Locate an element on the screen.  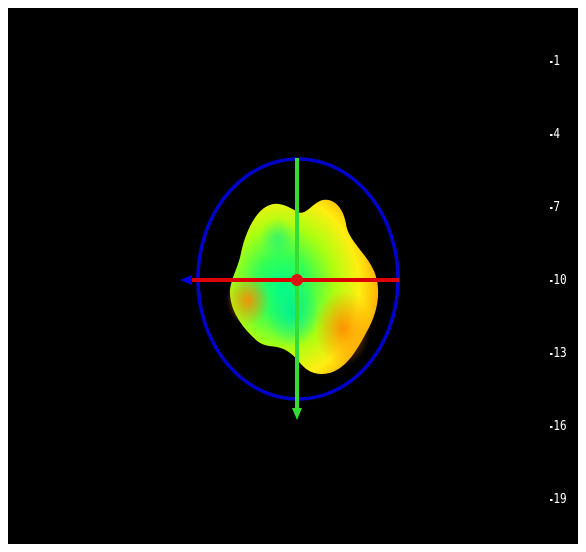
depth-tick: 7 is located at coordinates (555, 208).